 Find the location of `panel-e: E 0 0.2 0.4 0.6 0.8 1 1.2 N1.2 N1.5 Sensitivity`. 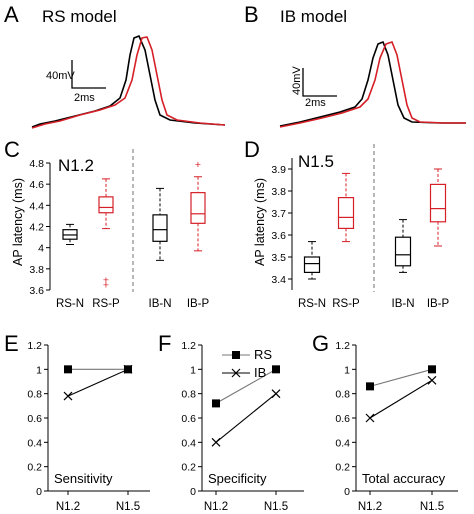

panel-e: E 0 0.2 0.4 0.6 0.8 1 1.2 N1.2 N1.5 Sensitivity is located at coordinates (77, 422).